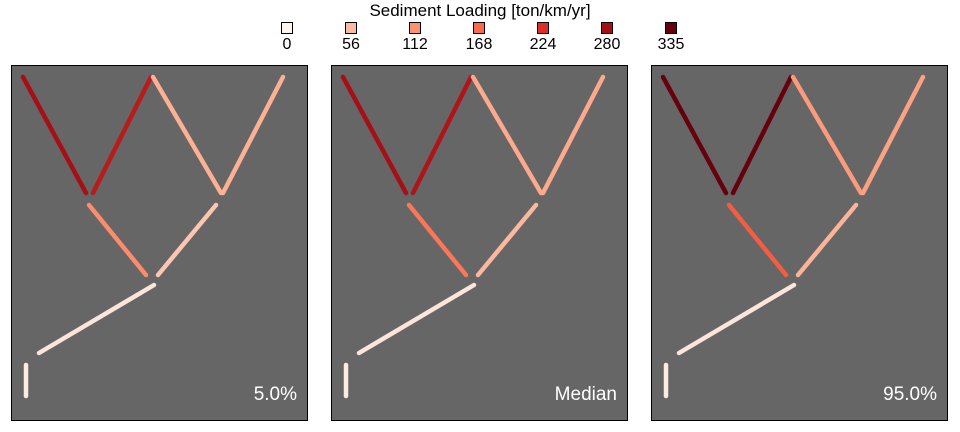 The width and height of the screenshot is (960, 432). I want to click on legend-item: 335, so click(671, 38).